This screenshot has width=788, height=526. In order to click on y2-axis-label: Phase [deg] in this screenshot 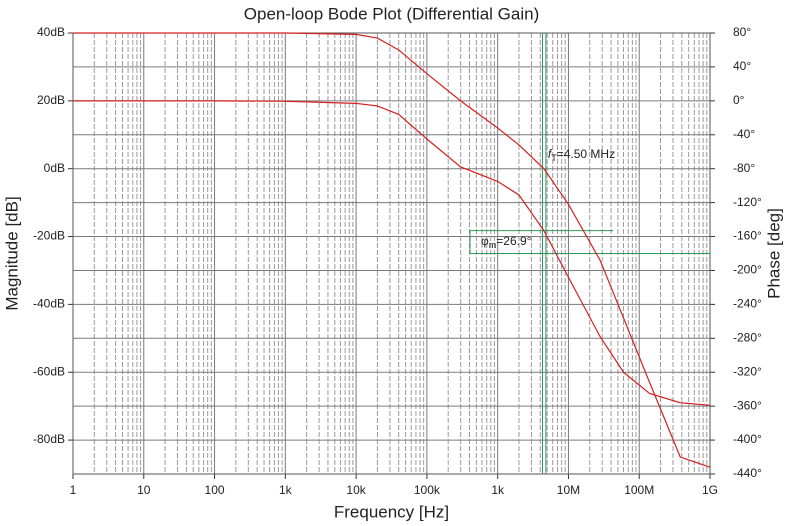, I will do `click(773, 253)`.